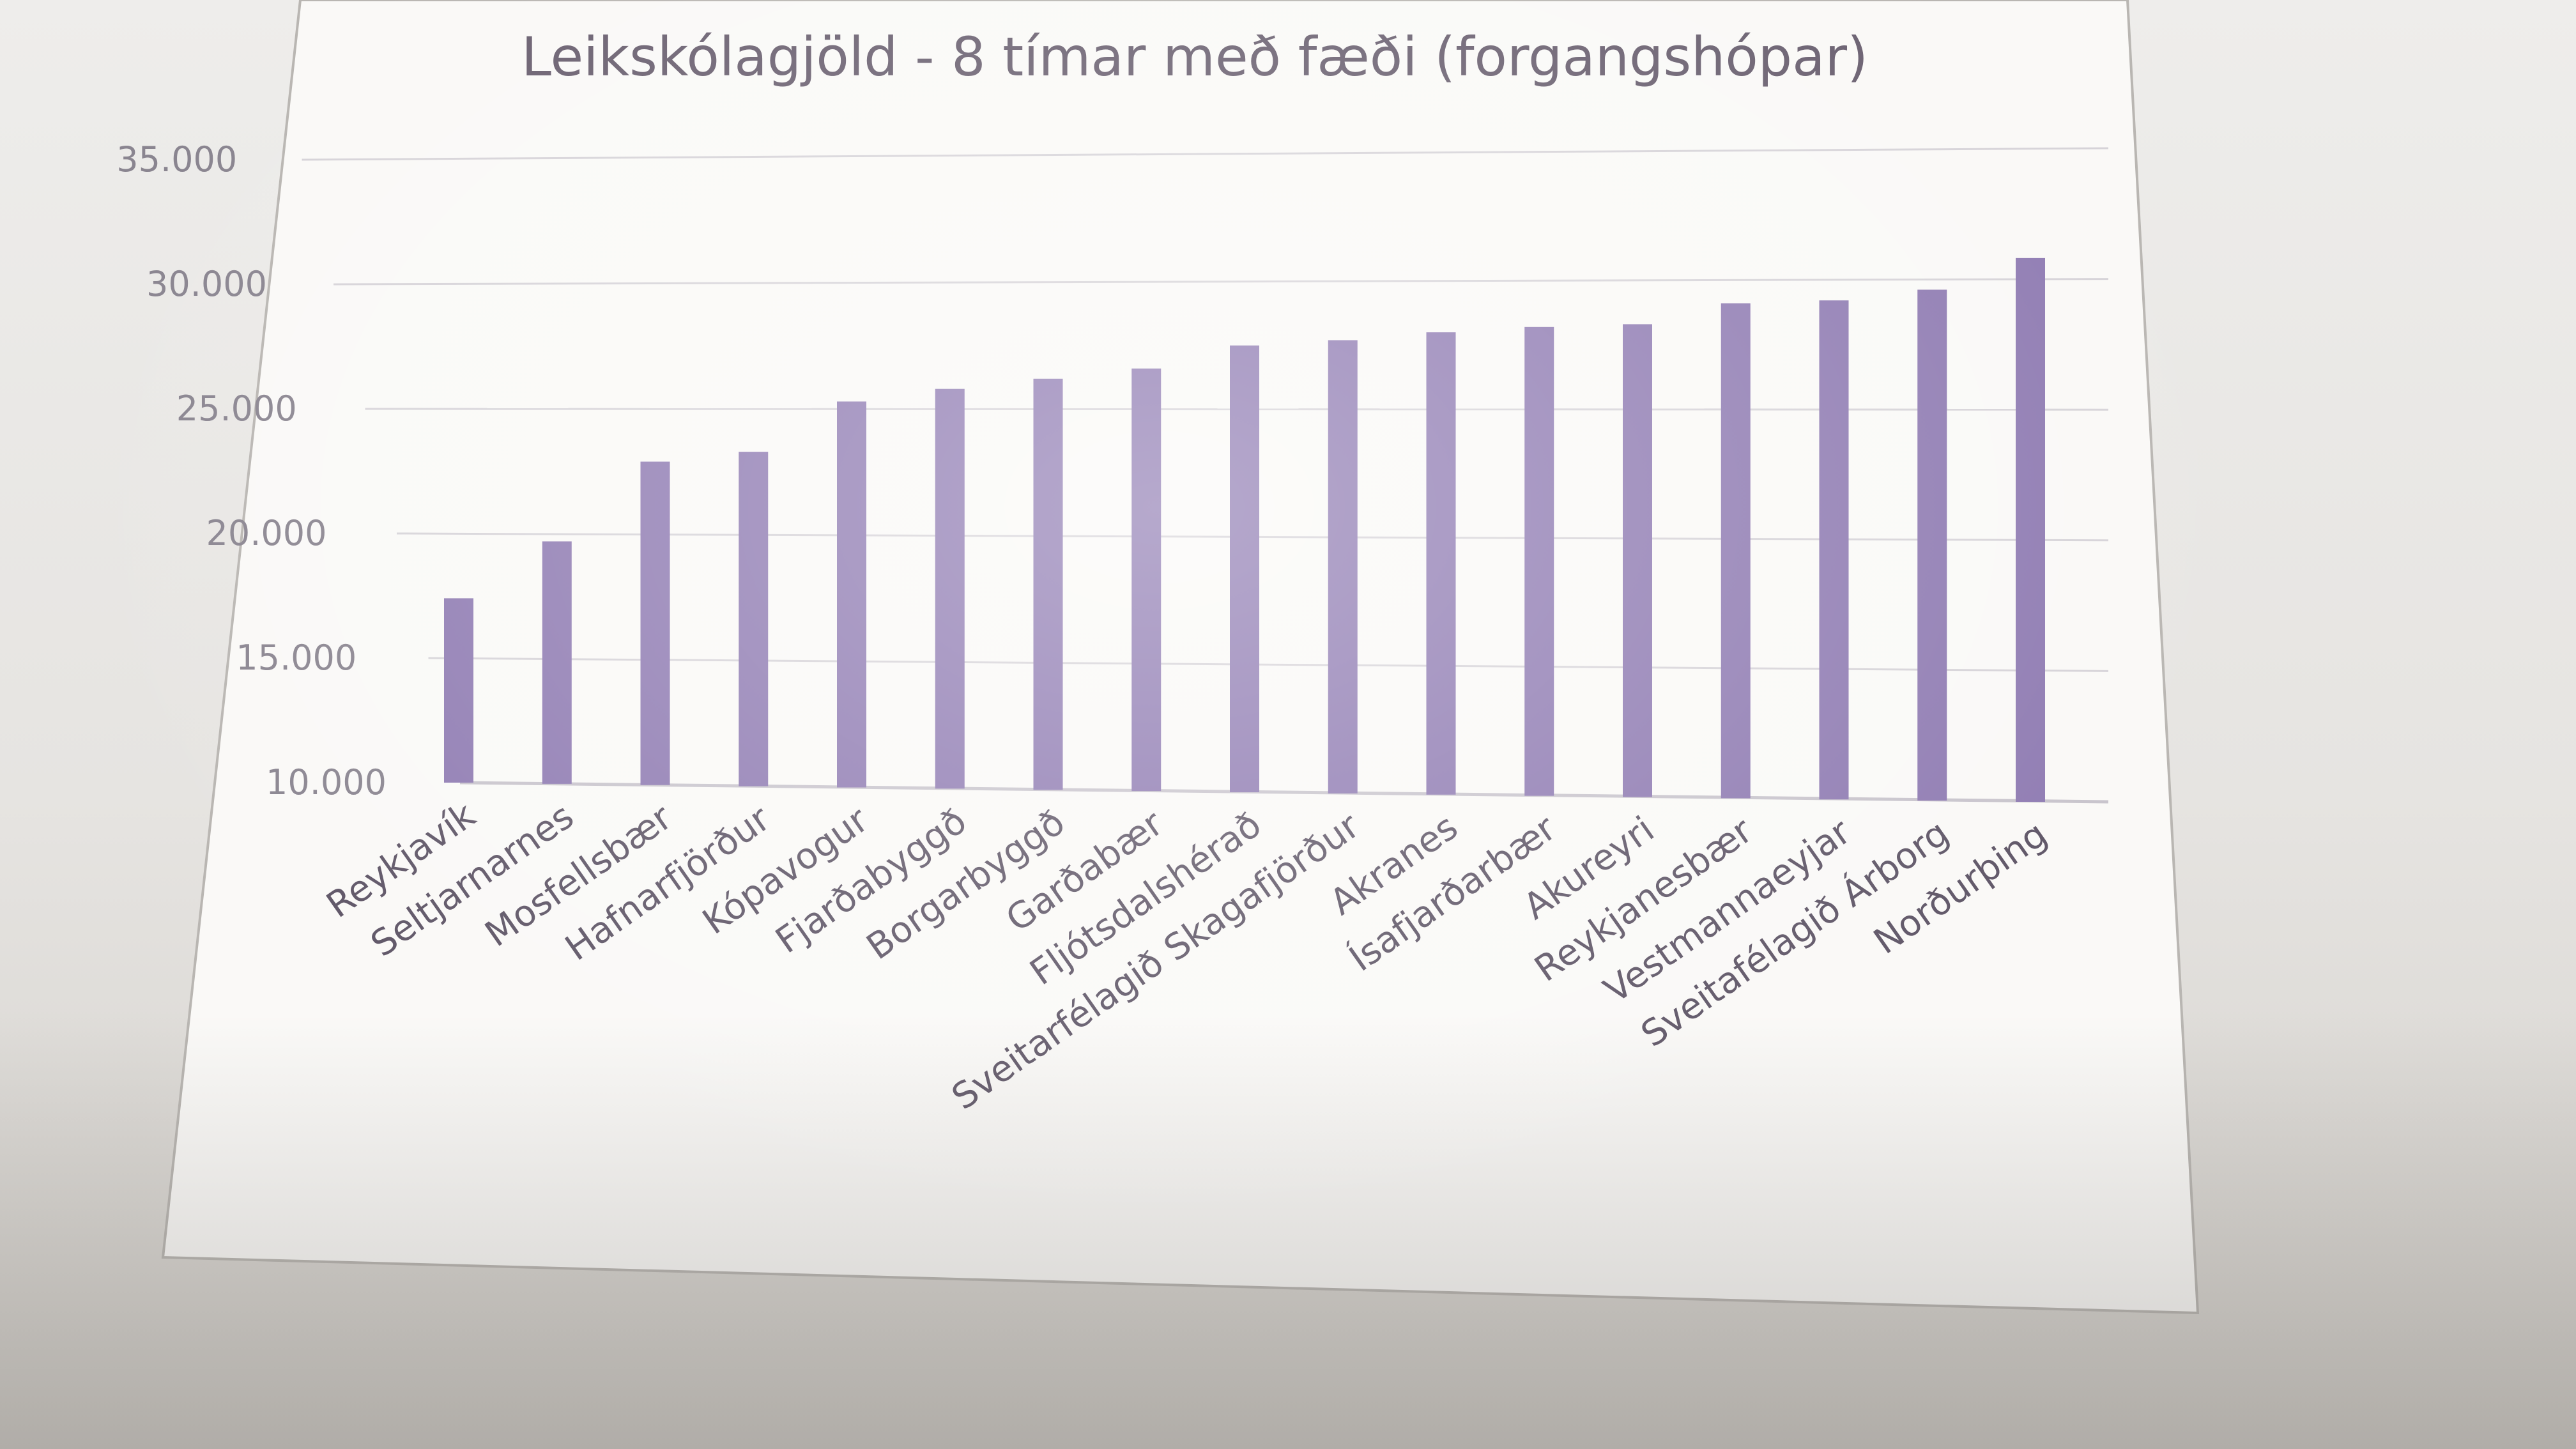  What do you see at coordinates (326, 782) in the screenshot?
I see `y-tick-label: 10.000` at bounding box center [326, 782].